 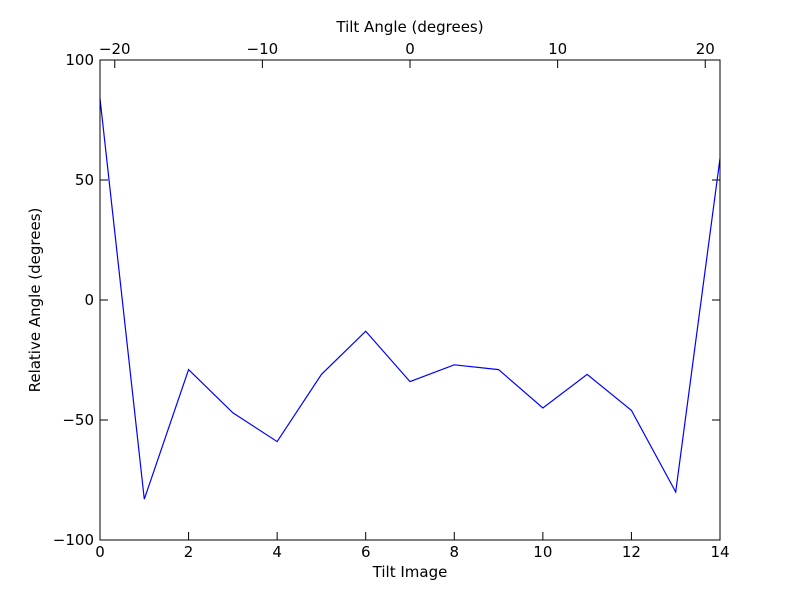 What do you see at coordinates (115, 49) in the screenshot?
I see `top-x-tick-label: −20` at bounding box center [115, 49].